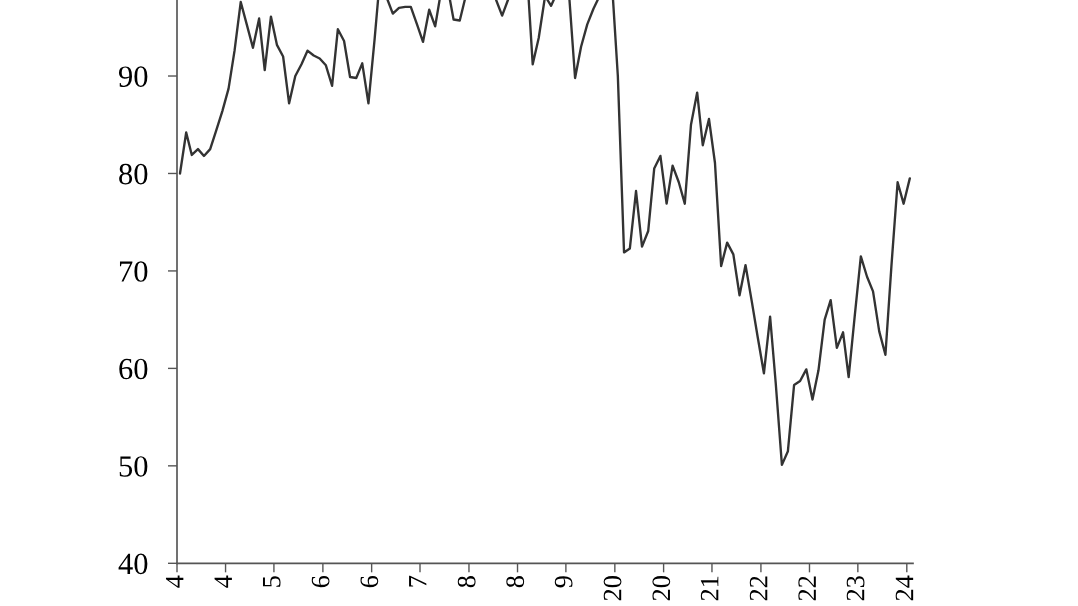 Image resolution: width=1078 pixels, height=606 pixels. Describe the element at coordinates (133, 369) in the screenshot. I see `y-tick-label: 60` at that location.